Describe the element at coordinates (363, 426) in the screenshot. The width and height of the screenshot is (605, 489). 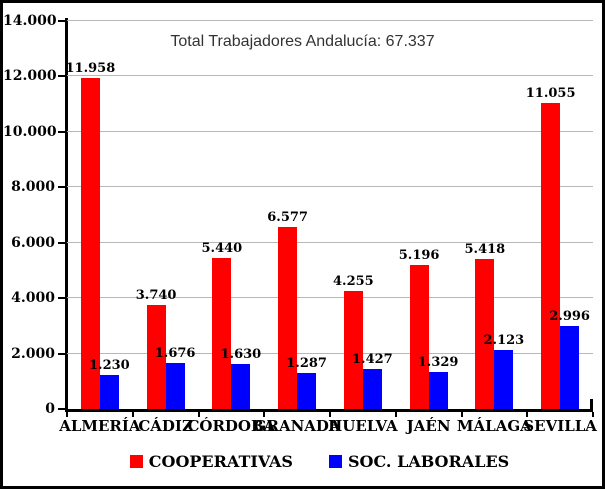
I see `category-label: HUELVA` at that location.